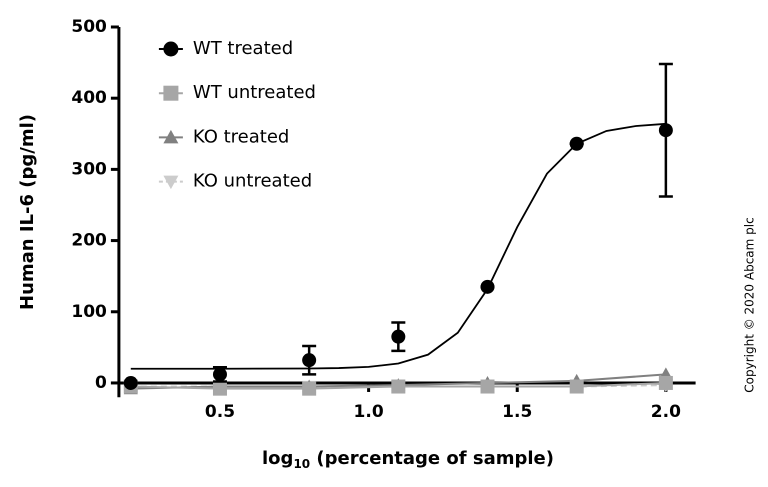 Image resolution: width=768 pixels, height=487 pixels. I want to click on x-tick-label: 2.0, so click(666, 412).